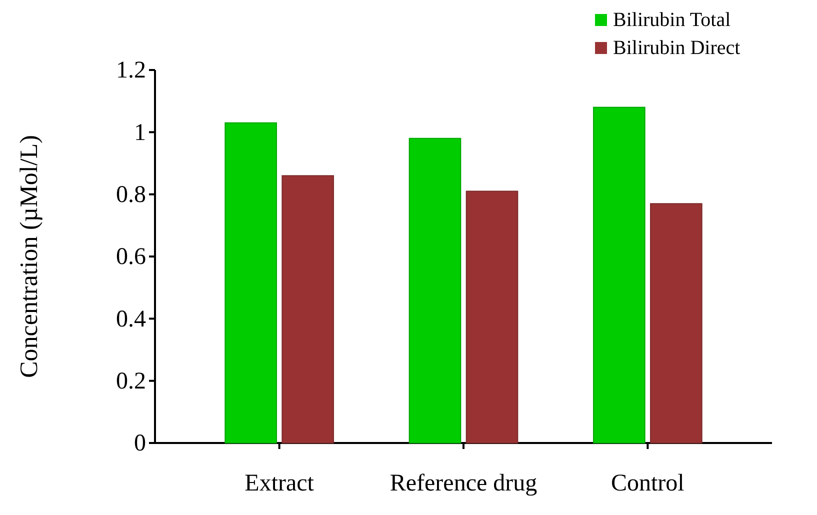 This screenshot has height=515, width=817. I want to click on y-tick-label: 0.8, so click(131, 195).